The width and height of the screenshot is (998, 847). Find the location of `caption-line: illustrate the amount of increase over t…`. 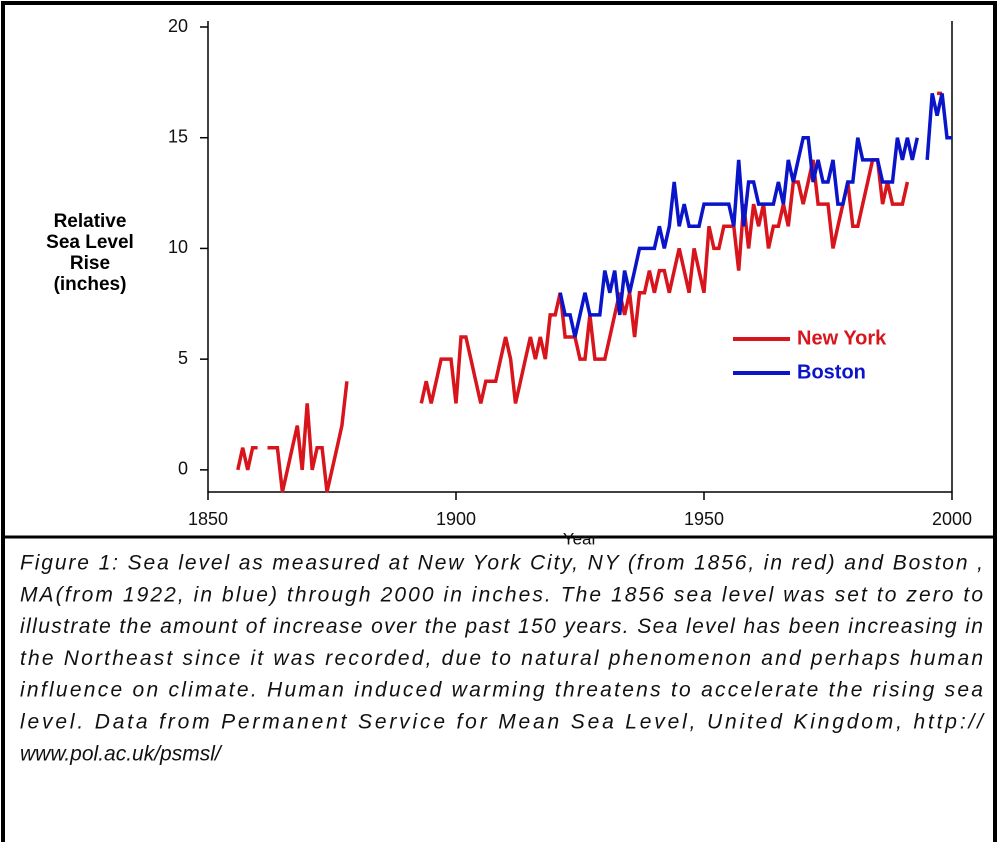

caption-line: illustrate the amount of increase over t… is located at coordinates (501, 626).